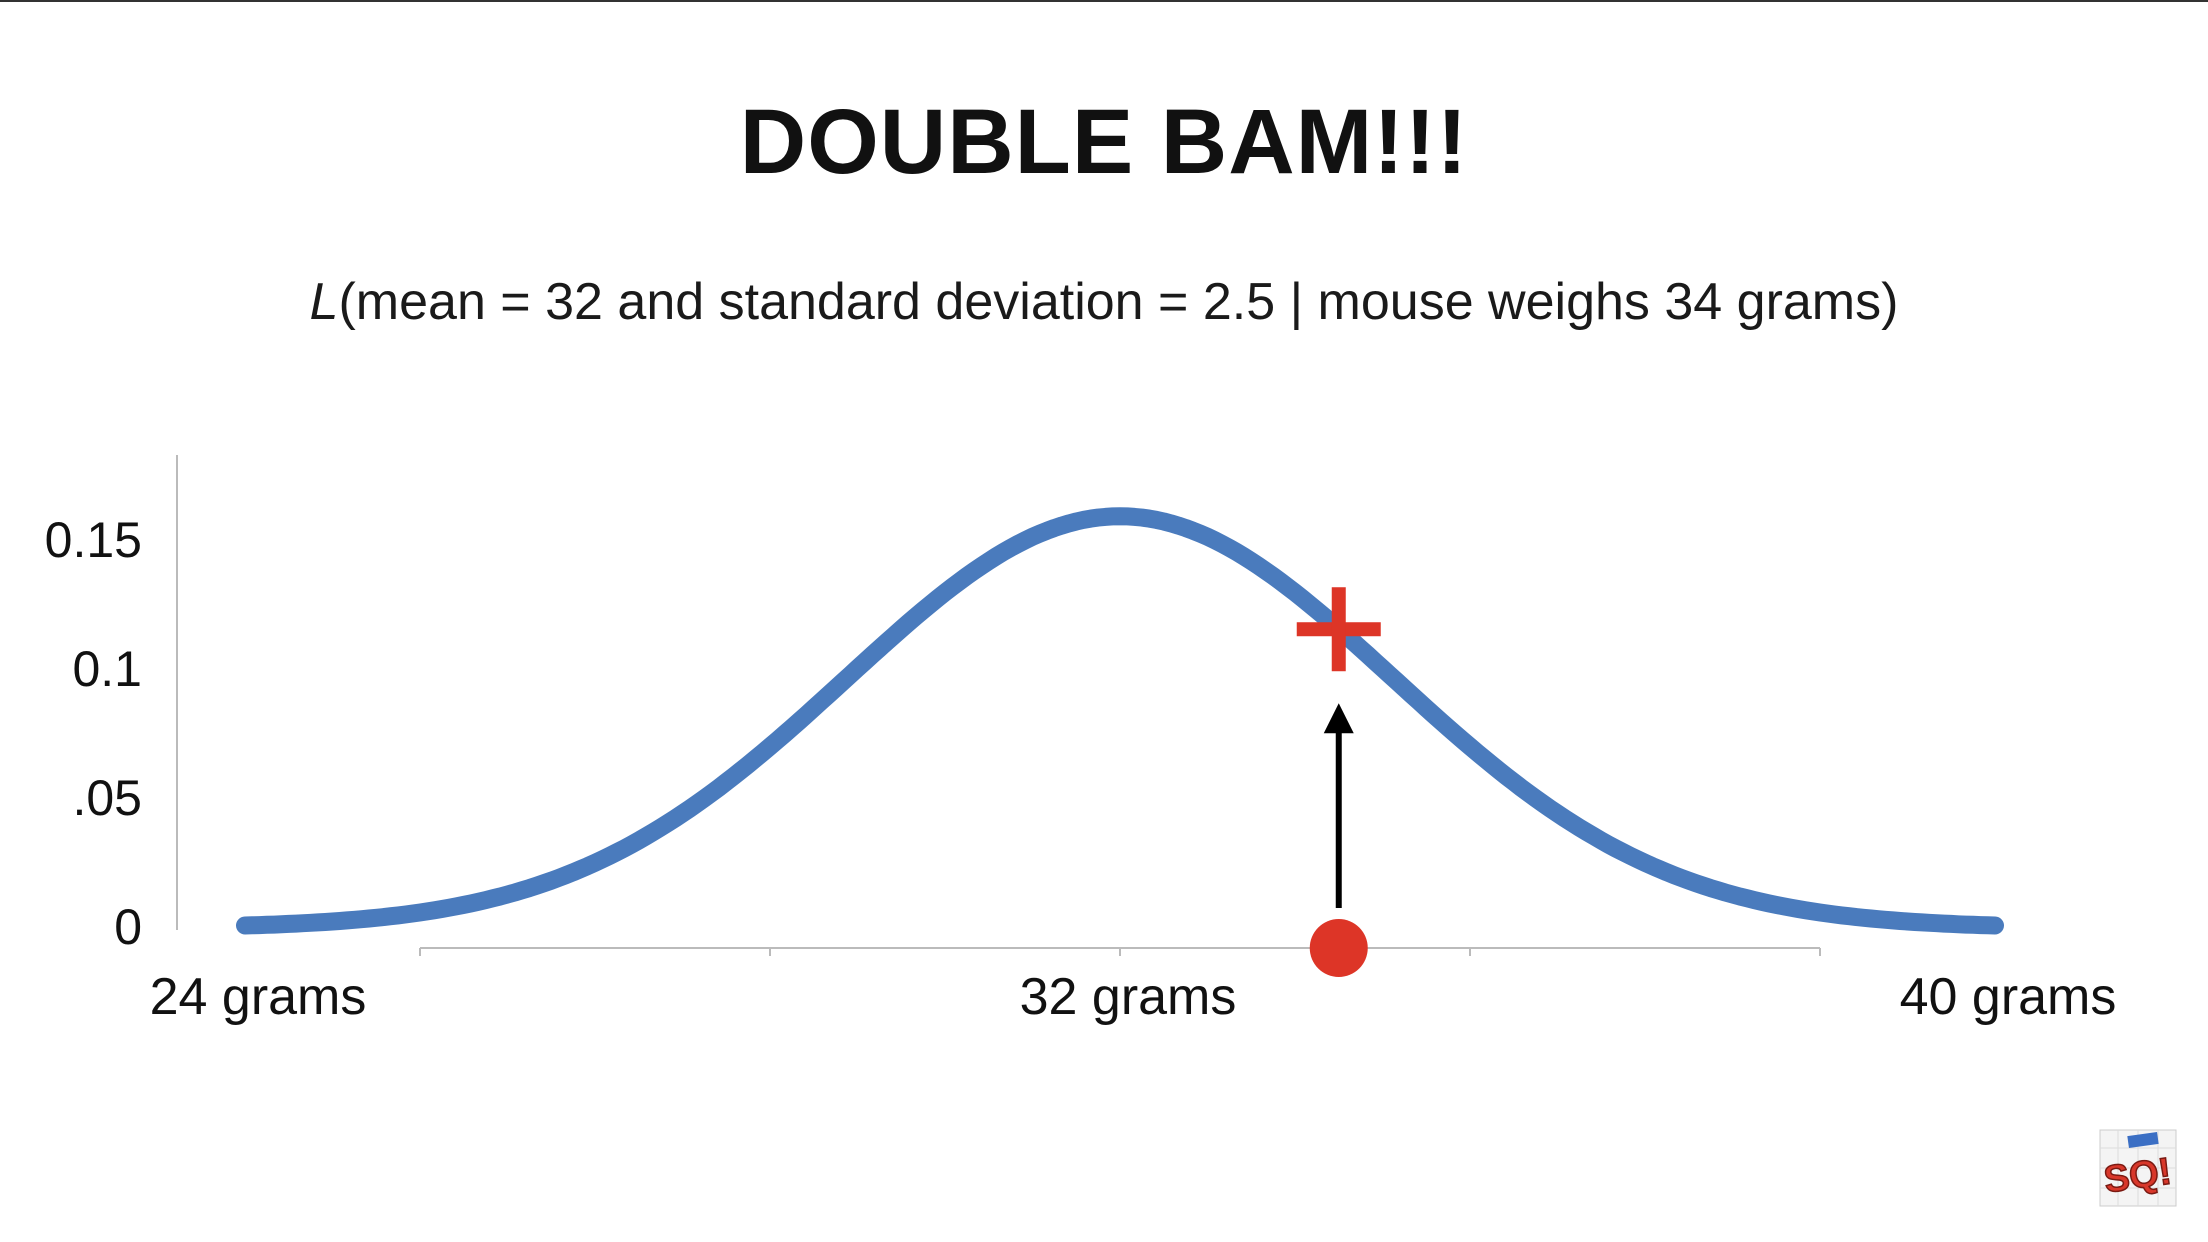  Describe the element at coordinates (1104, 142) in the screenshot. I see `slide-title: DOUBLE BAM!!!` at that location.